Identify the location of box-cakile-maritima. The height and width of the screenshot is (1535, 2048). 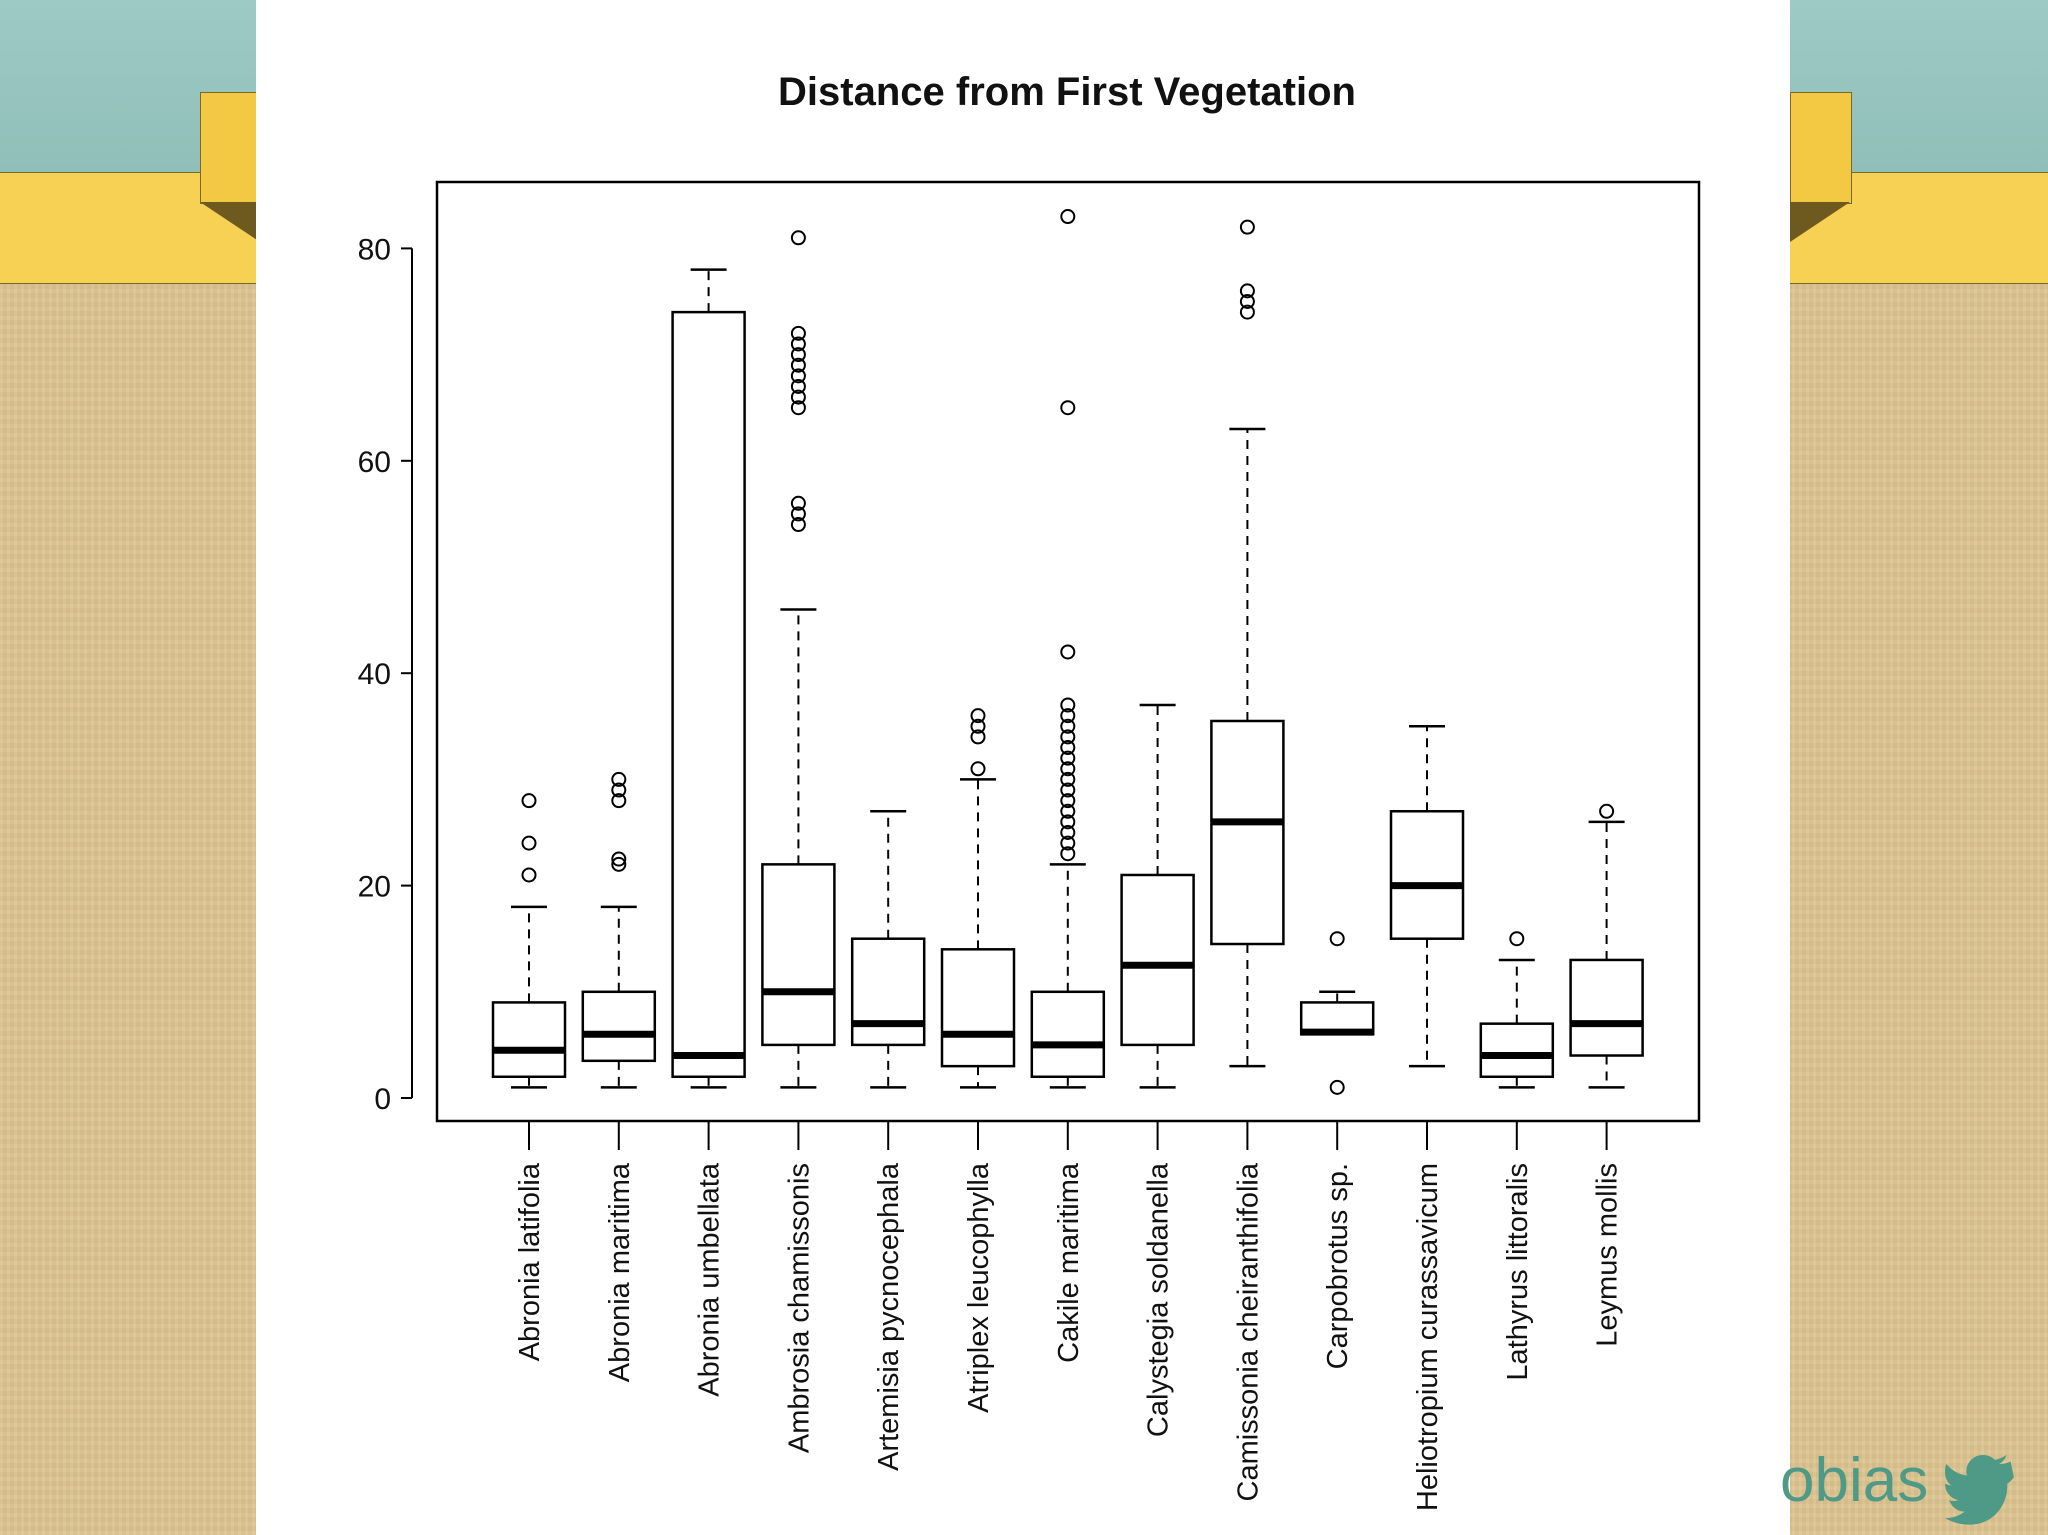
(1068, 649).